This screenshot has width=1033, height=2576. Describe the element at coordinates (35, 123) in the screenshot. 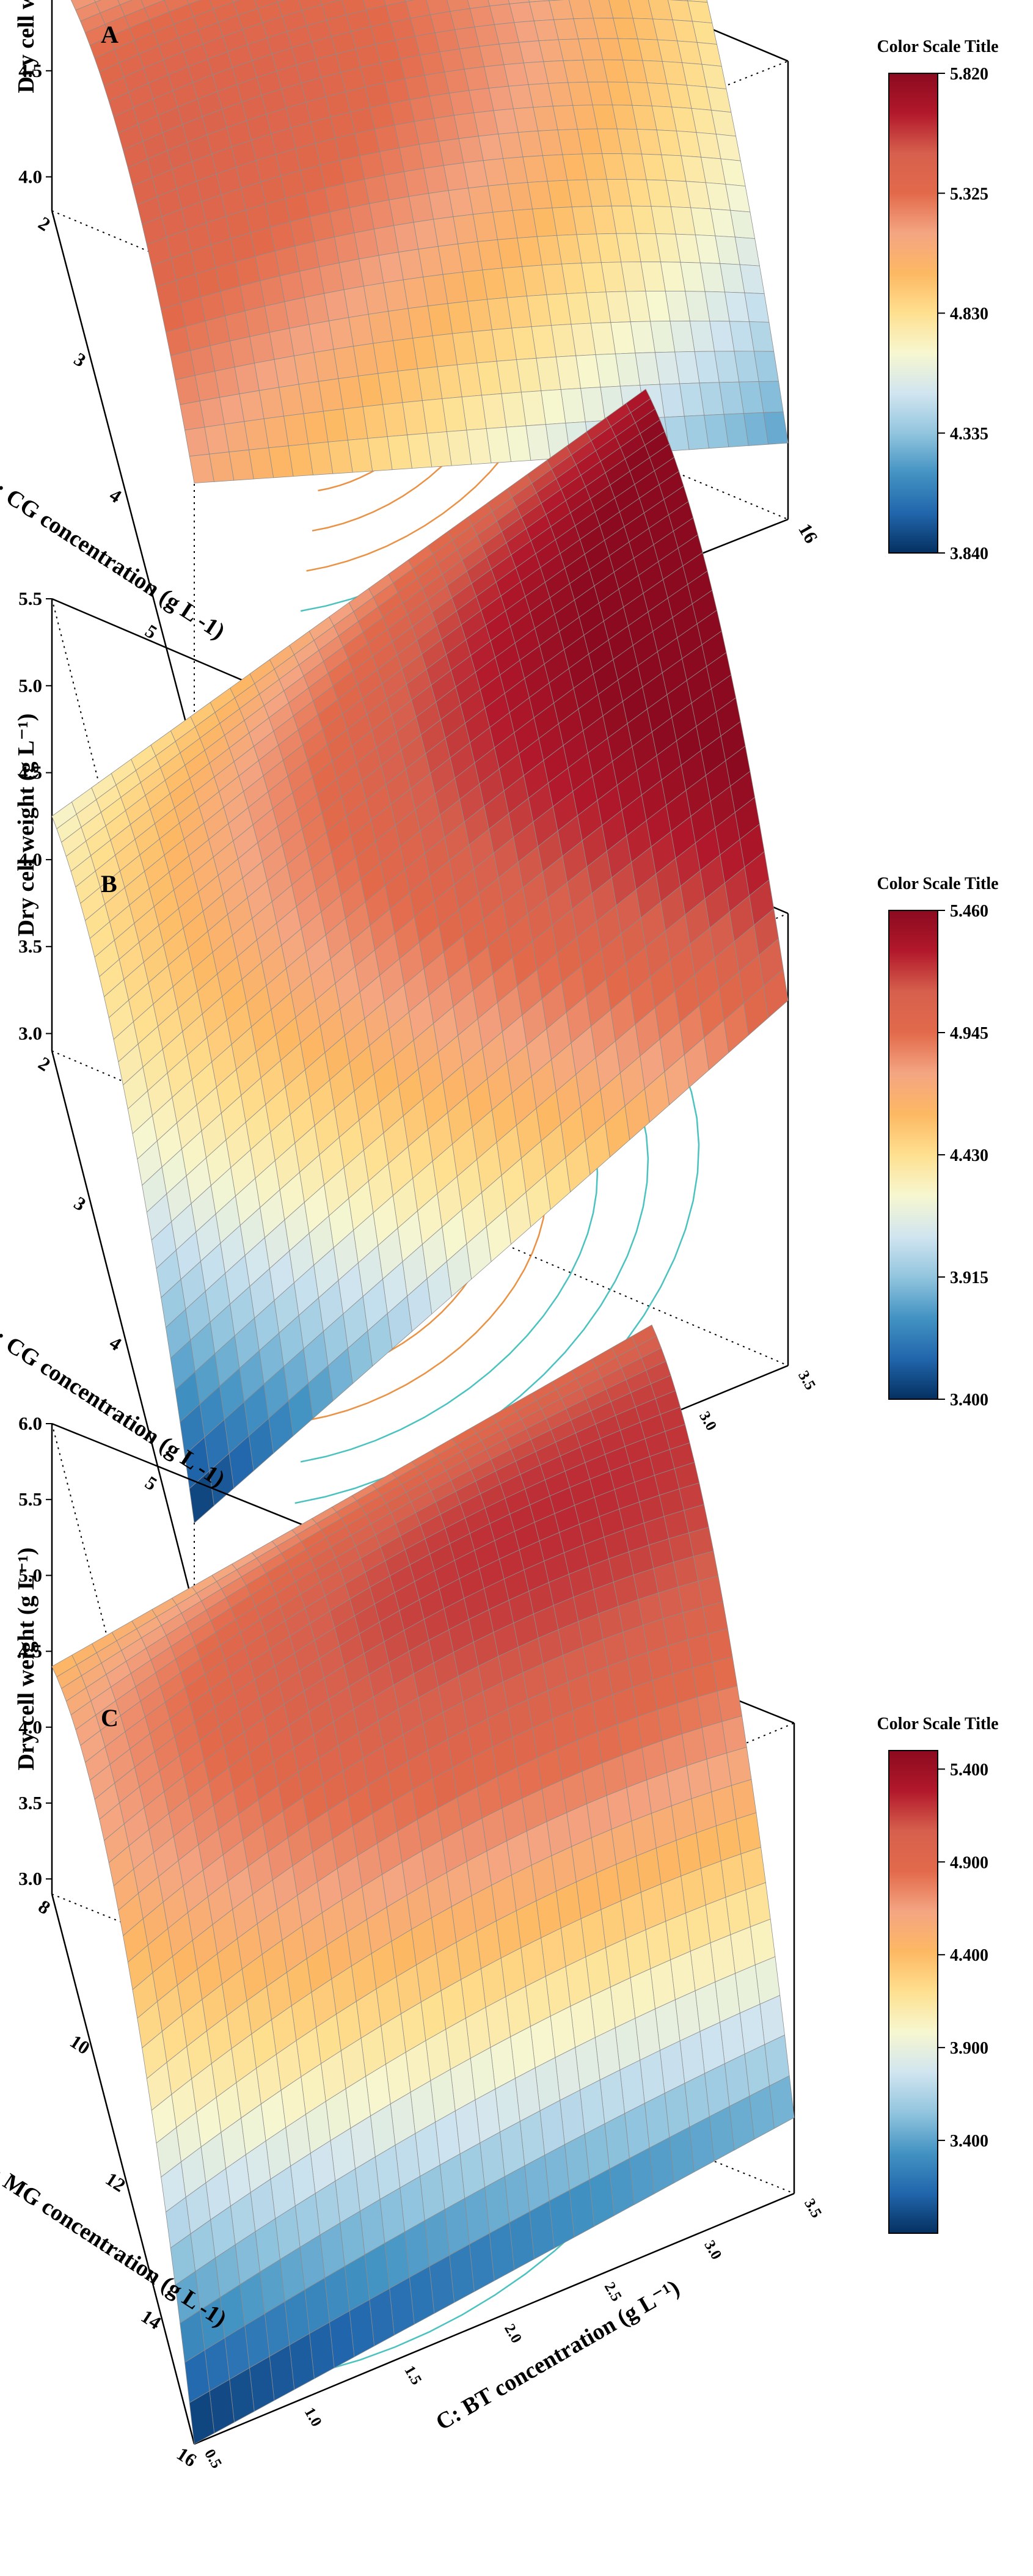

I see `z-ticks: 4.04.55.05.56.0` at that location.